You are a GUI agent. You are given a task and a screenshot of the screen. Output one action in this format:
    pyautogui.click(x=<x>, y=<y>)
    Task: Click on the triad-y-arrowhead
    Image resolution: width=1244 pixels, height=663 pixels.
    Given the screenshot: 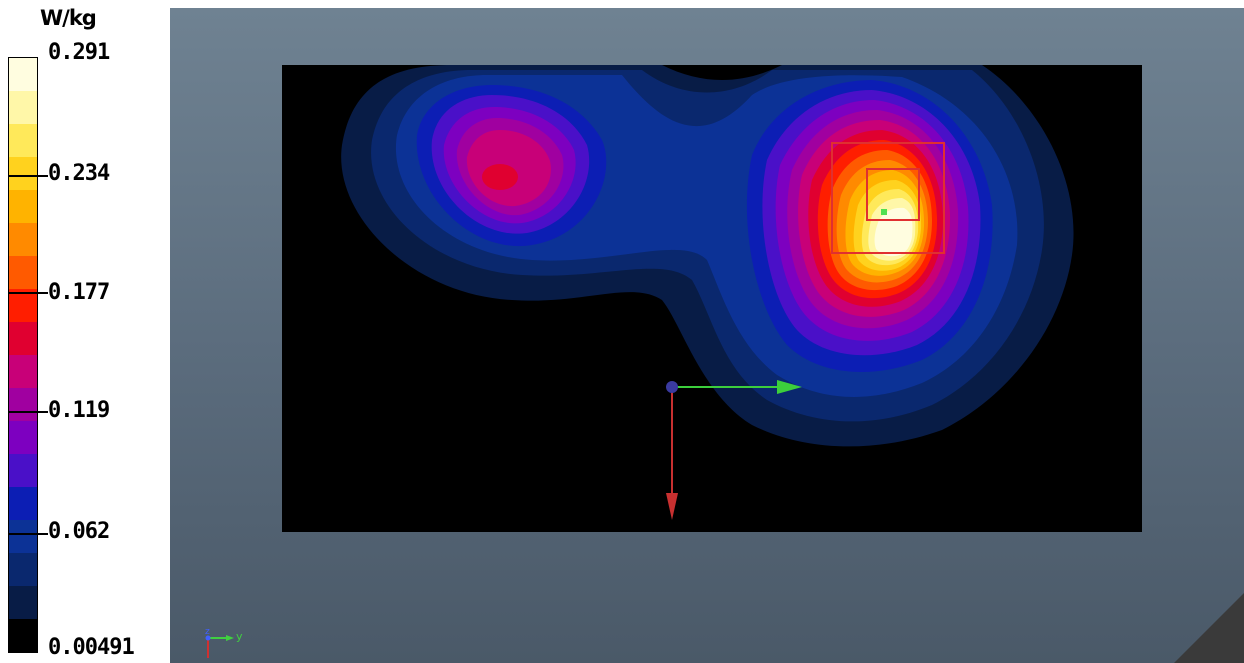 What is the action you would take?
    pyautogui.click(x=230, y=638)
    